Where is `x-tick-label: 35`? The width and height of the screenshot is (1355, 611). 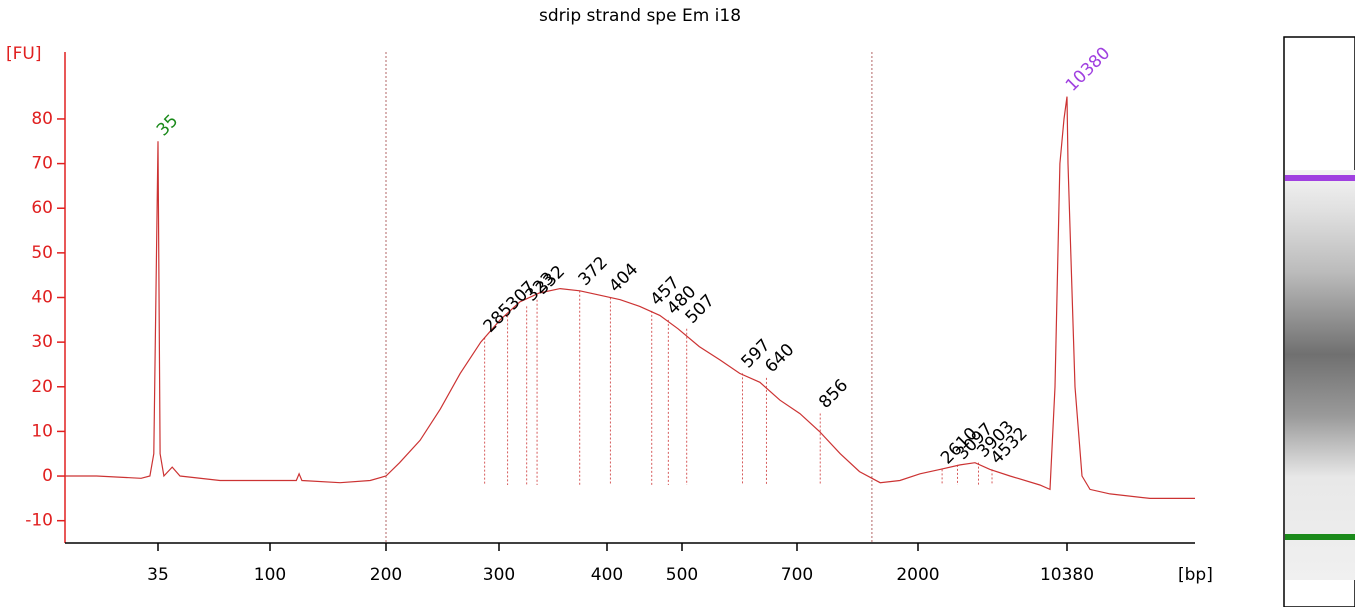
x-tick-label: 35 is located at coordinates (158, 575).